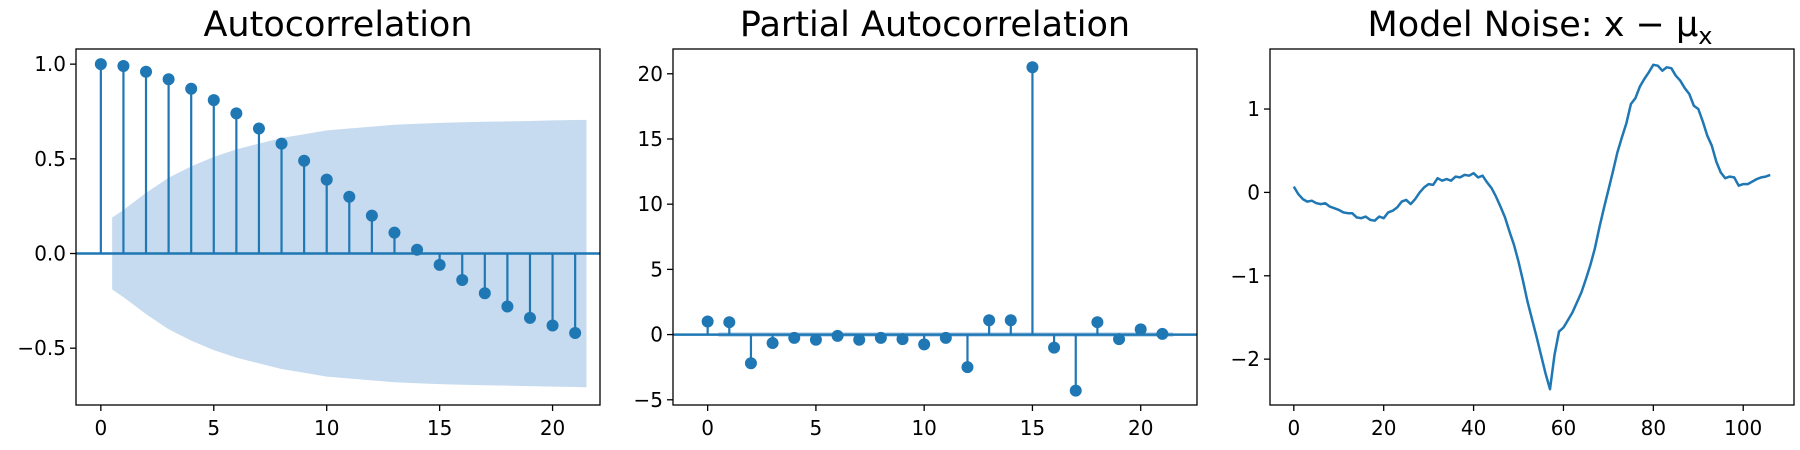 The height and width of the screenshot is (450, 1800). I want to click on acf-ytick-label--0.5: −0.5, so click(41, 348).